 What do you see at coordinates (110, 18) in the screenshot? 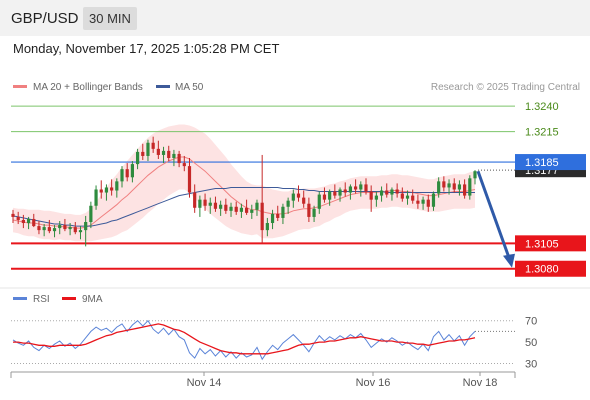
I see `timeframe-button: 30 MIN` at bounding box center [110, 18].